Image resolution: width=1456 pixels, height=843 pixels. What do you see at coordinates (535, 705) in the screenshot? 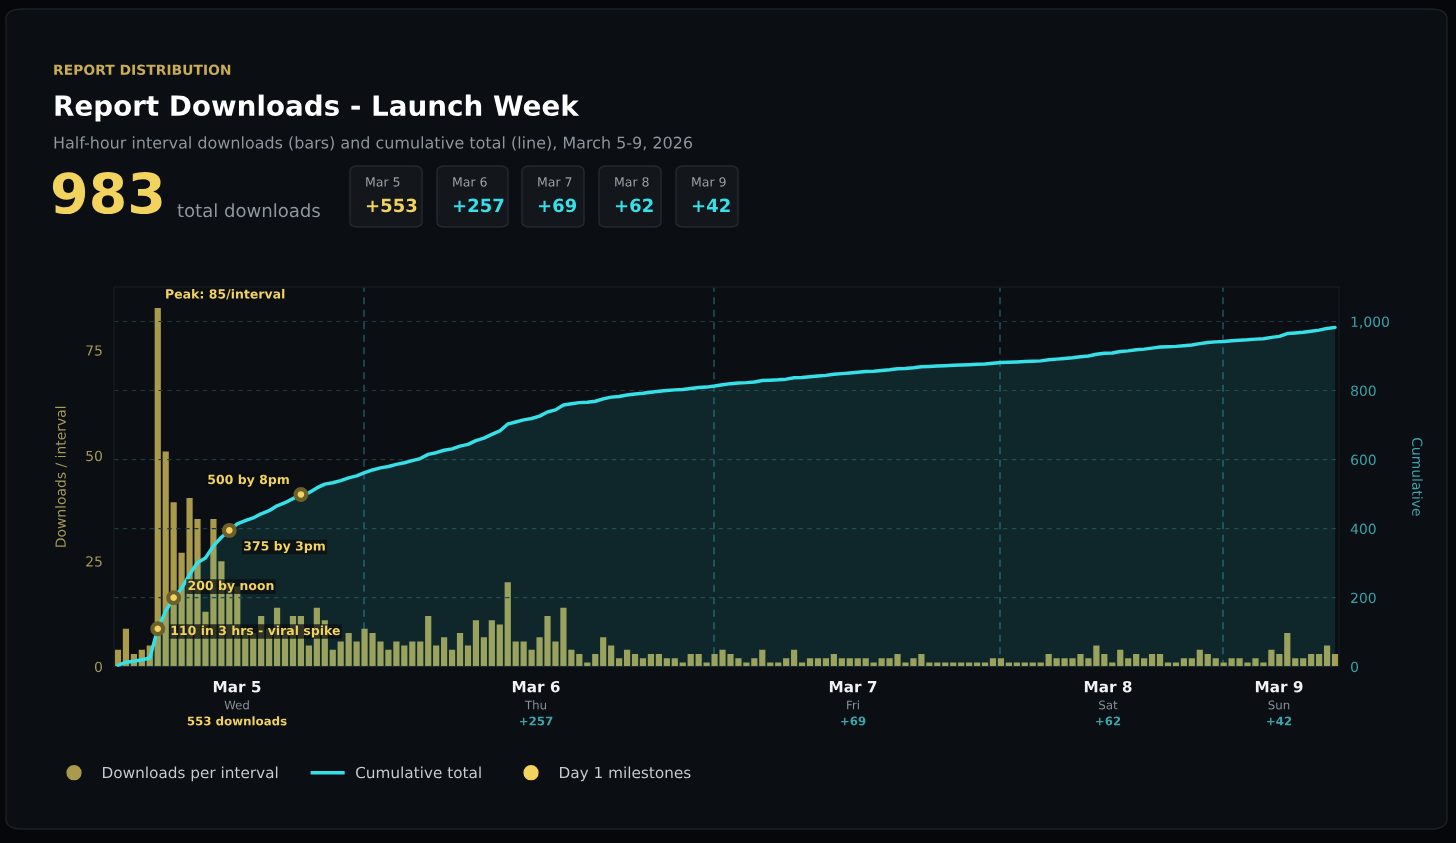
I see `text: Thu` at bounding box center [535, 705].